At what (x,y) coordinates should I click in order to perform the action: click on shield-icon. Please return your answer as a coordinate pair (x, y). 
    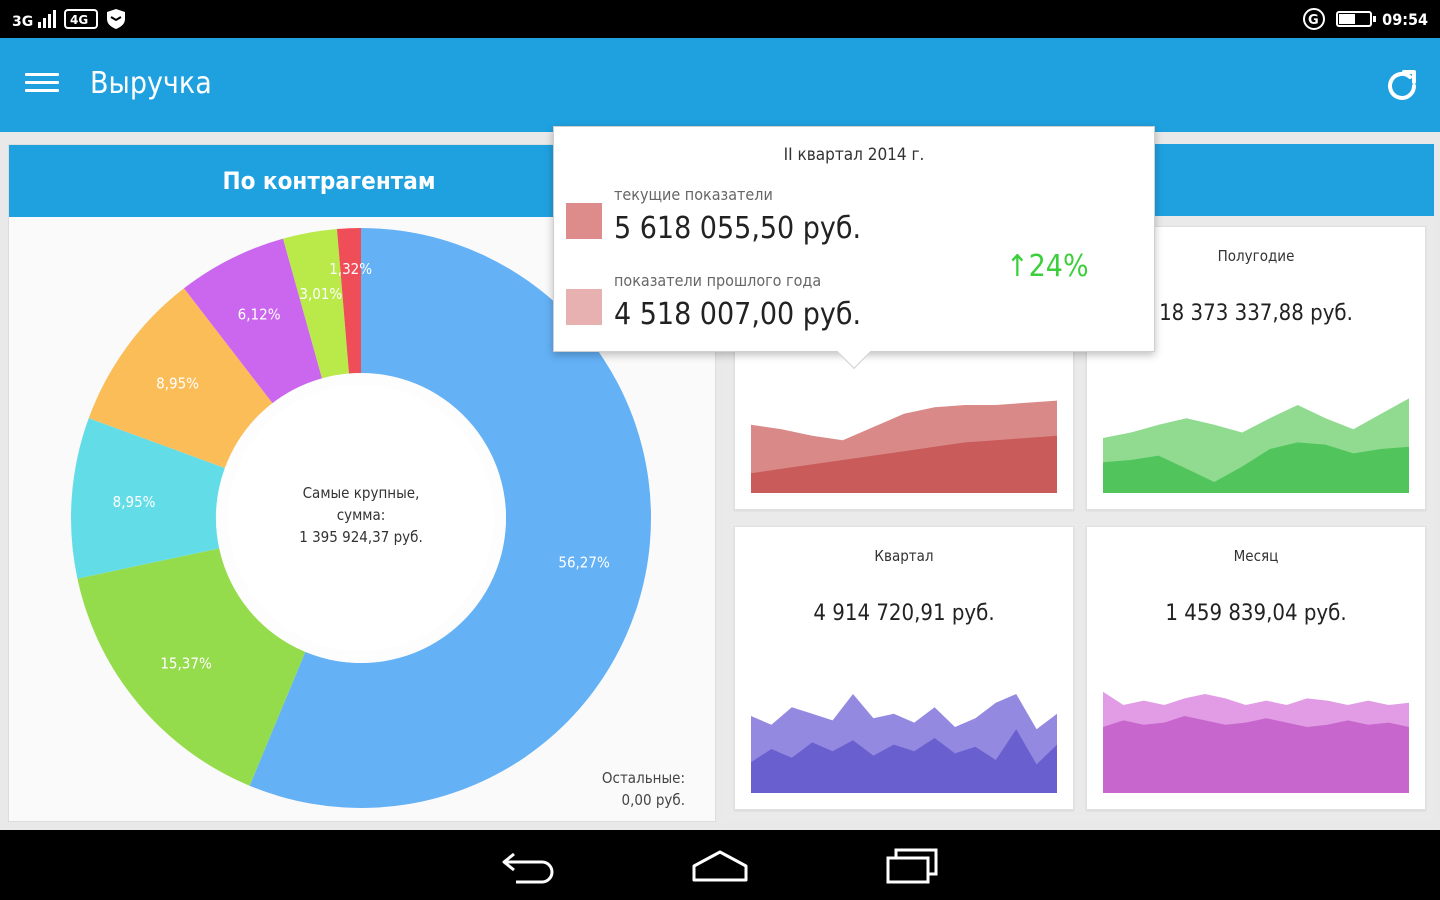
    Looking at the image, I should click on (116, 19).